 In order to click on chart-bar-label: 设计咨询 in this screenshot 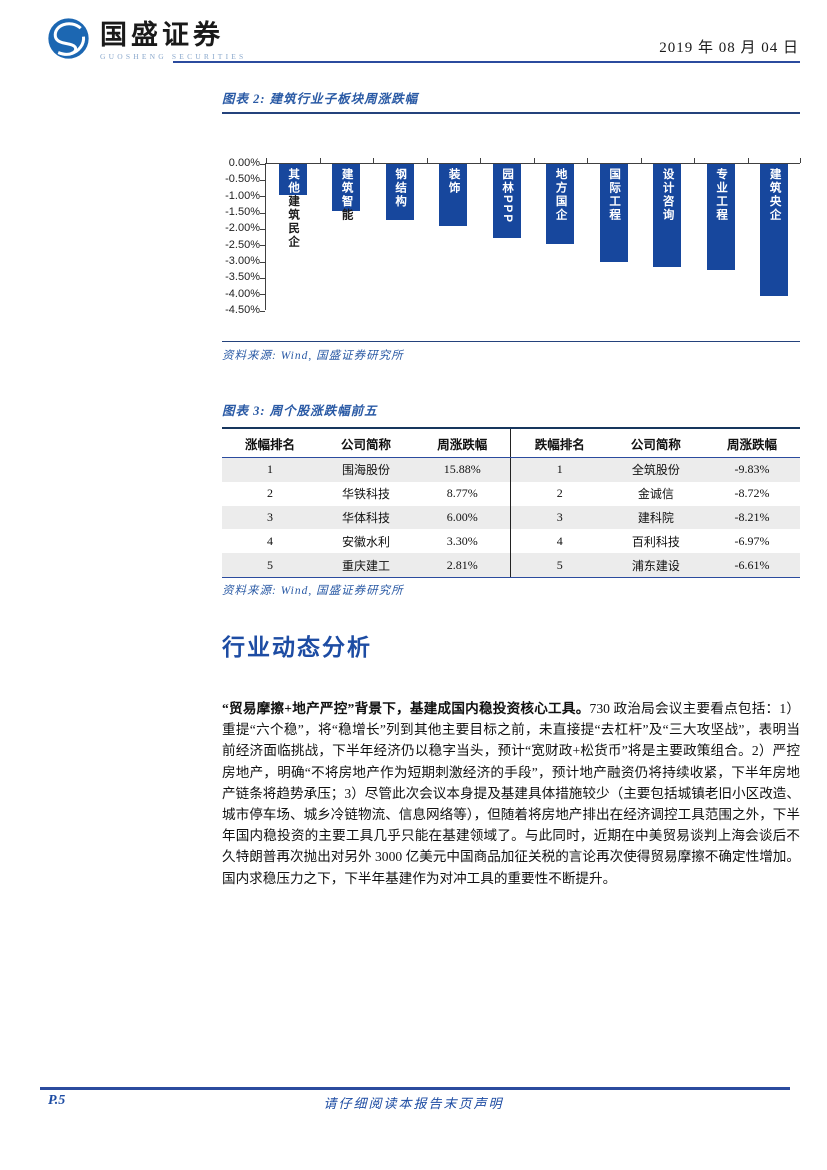, I will do `click(667, 195)`.